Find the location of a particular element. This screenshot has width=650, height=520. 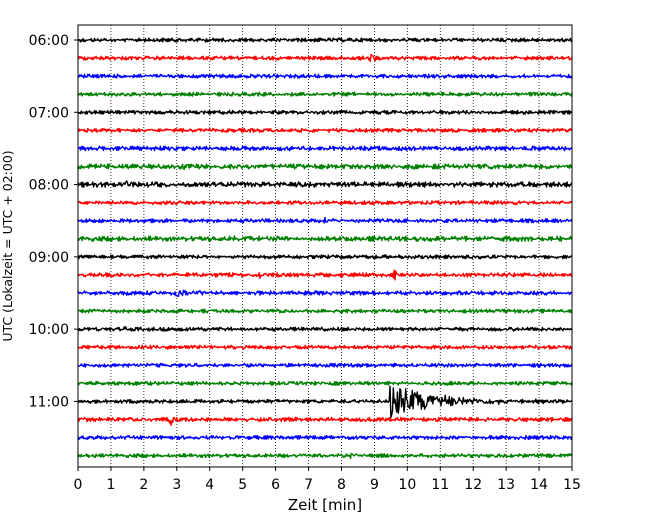

y-axis-label: UTC (Lokalzeit = UTC + 02:00) is located at coordinates (7, 245).